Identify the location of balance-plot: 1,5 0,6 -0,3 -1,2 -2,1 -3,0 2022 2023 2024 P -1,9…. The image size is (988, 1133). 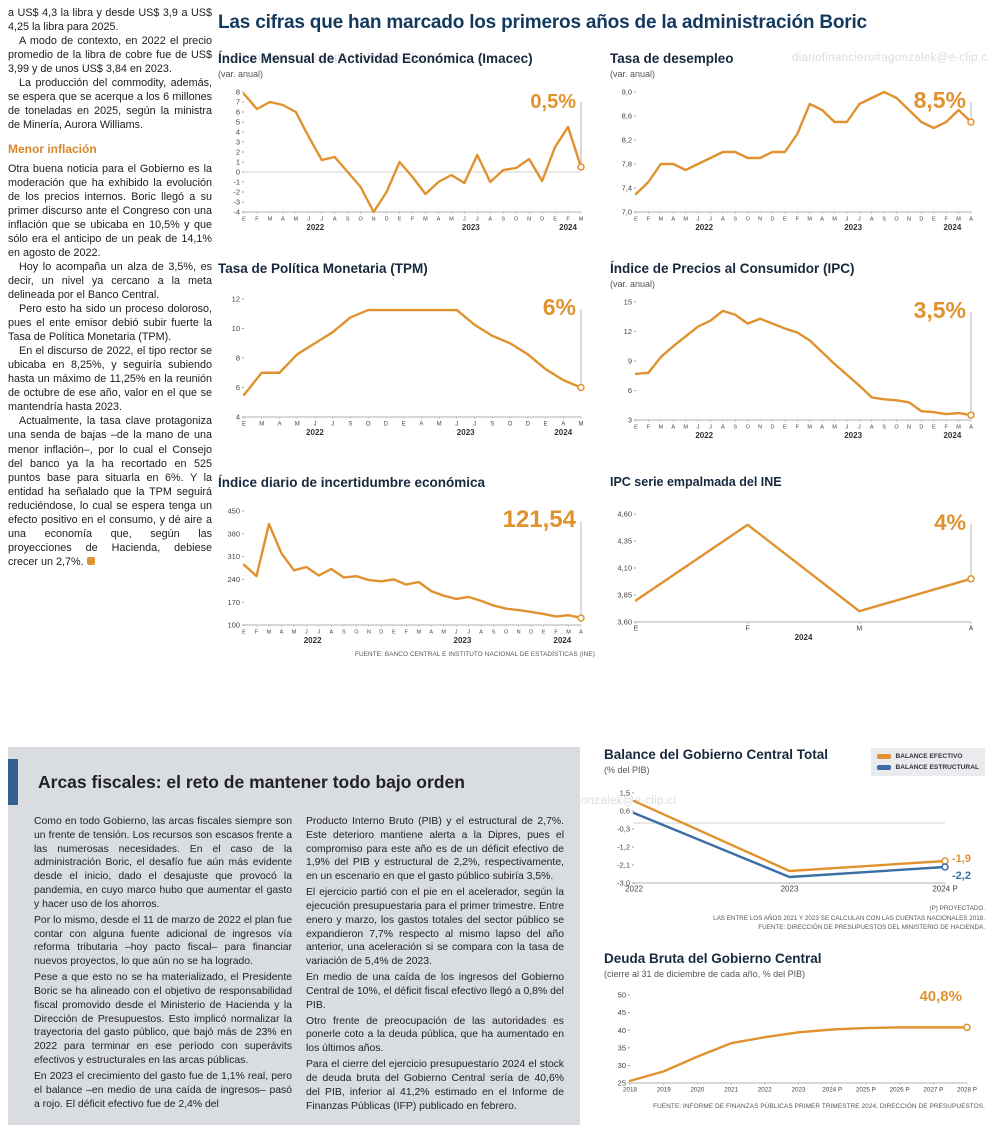
(794, 842).